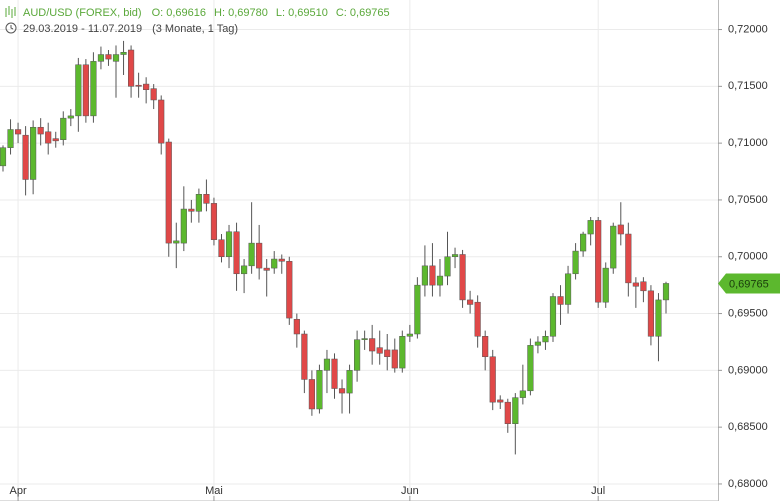 The height and width of the screenshot is (501, 780). I want to click on y-tick-label: 0,71000, so click(748, 143).